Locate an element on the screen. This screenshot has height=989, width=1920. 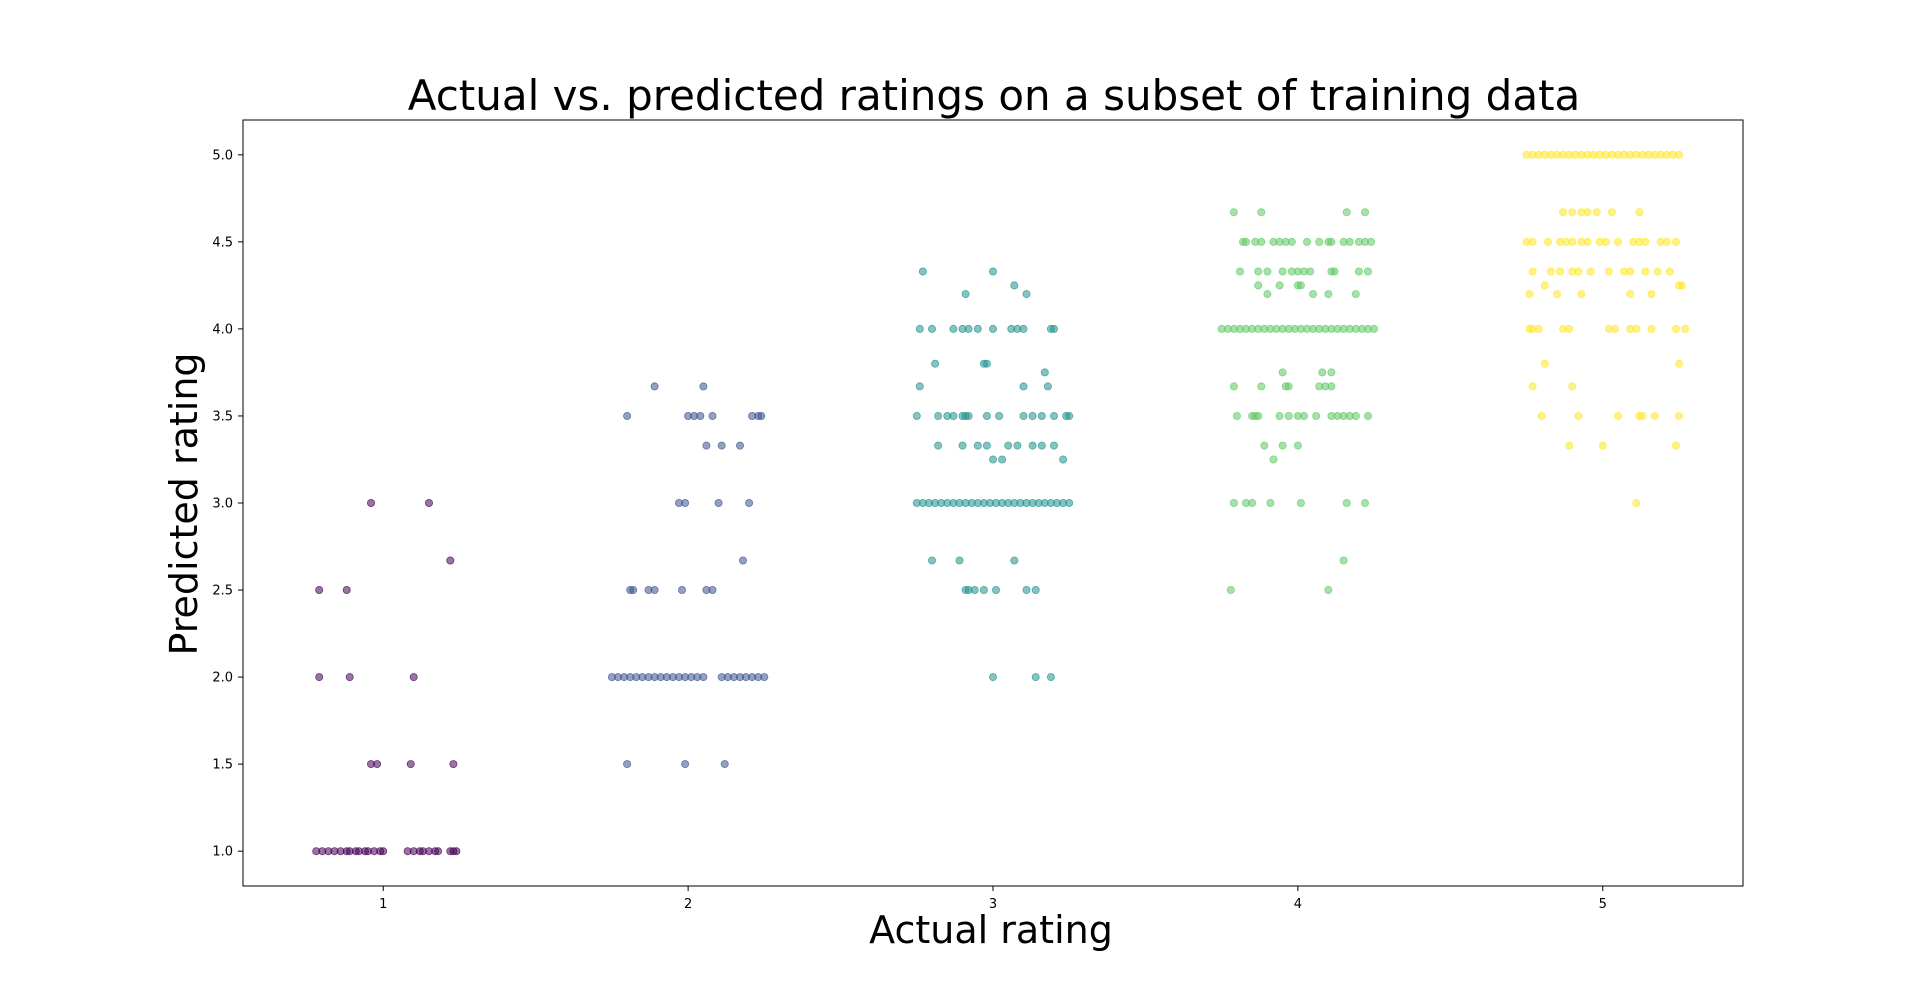
x-tick-label: 5 is located at coordinates (1603, 904).